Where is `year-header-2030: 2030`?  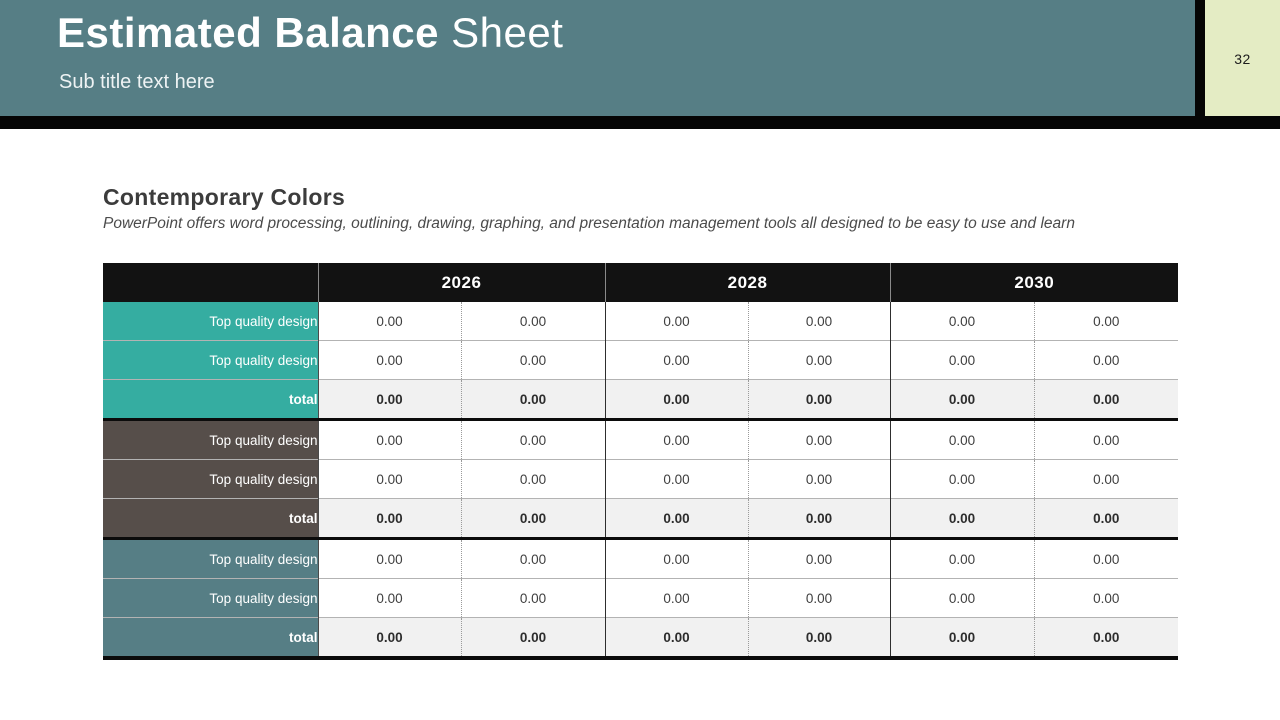 year-header-2030: 2030 is located at coordinates (1034, 282).